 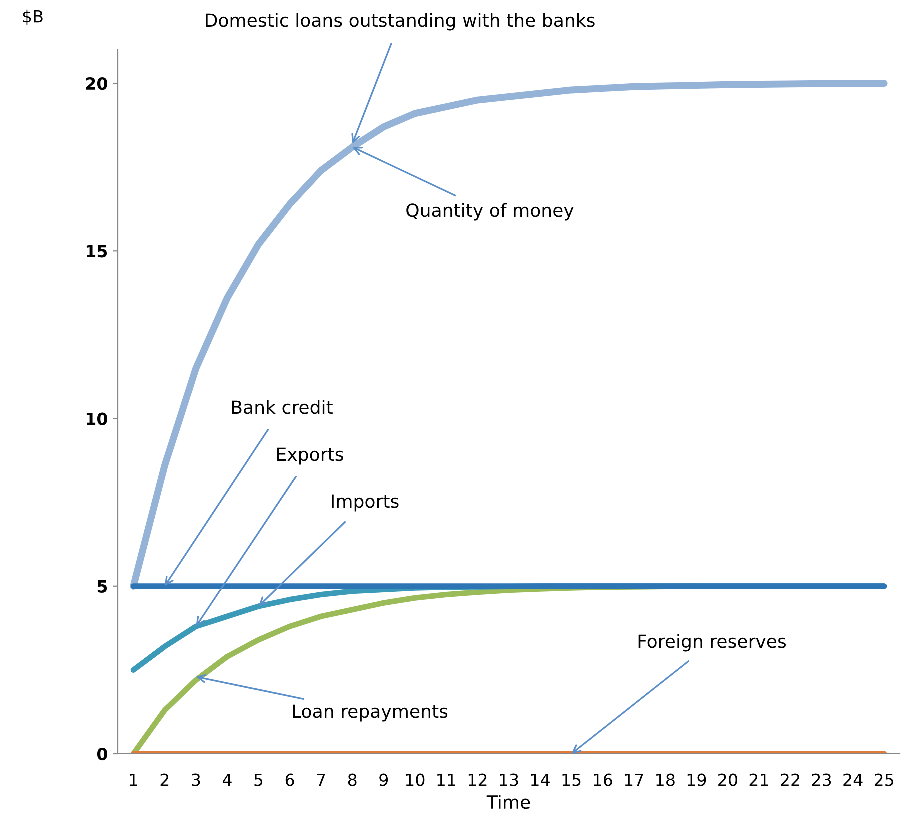 What do you see at coordinates (102, 754) in the screenshot?
I see `y-tick-label: 0` at bounding box center [102, 754].